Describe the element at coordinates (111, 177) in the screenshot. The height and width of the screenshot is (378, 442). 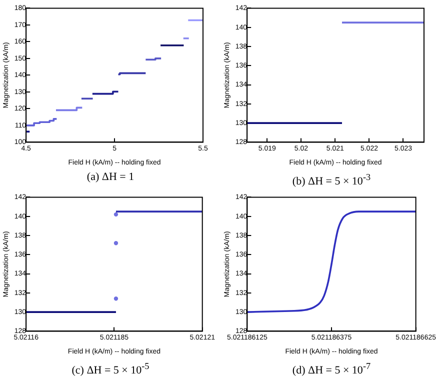
I see `text: (a) ΔH = 1` at that location.